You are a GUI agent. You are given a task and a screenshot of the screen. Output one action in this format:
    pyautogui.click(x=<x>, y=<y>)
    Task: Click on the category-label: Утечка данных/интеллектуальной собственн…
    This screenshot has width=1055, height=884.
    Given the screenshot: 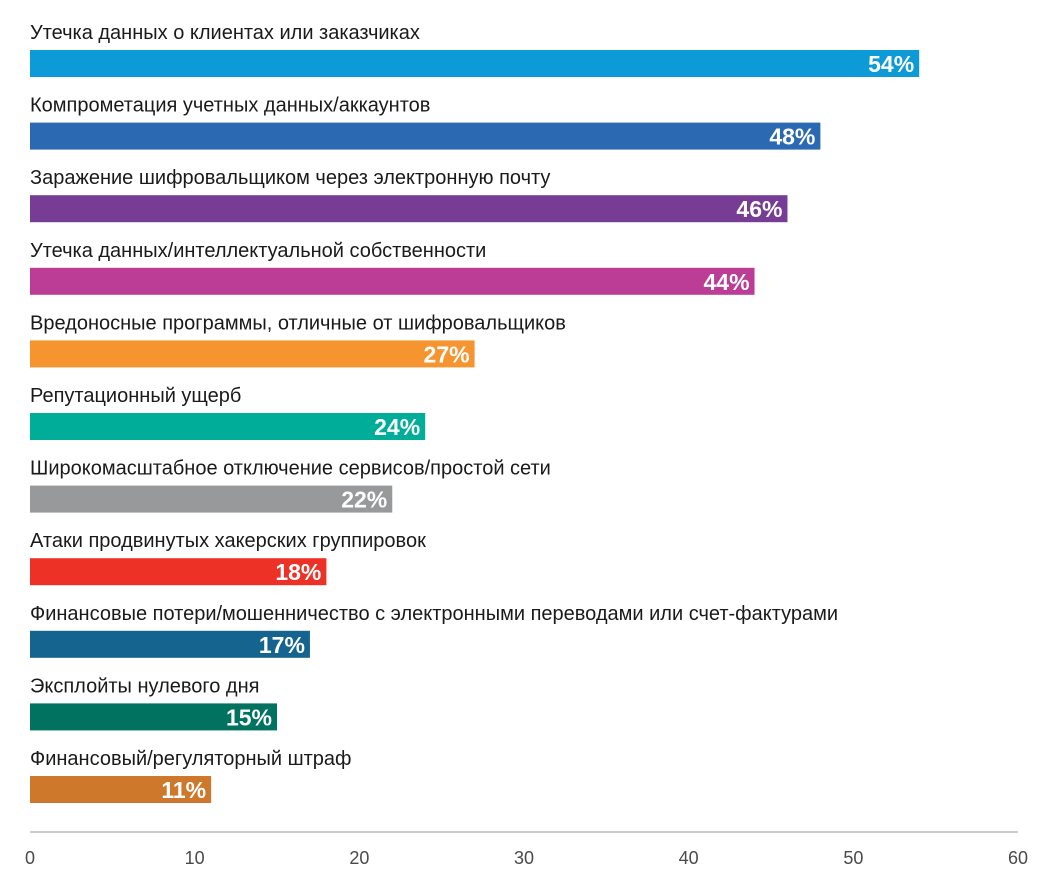 What is the action you would take?
    pyautogui.click(x=258, y=251)
    